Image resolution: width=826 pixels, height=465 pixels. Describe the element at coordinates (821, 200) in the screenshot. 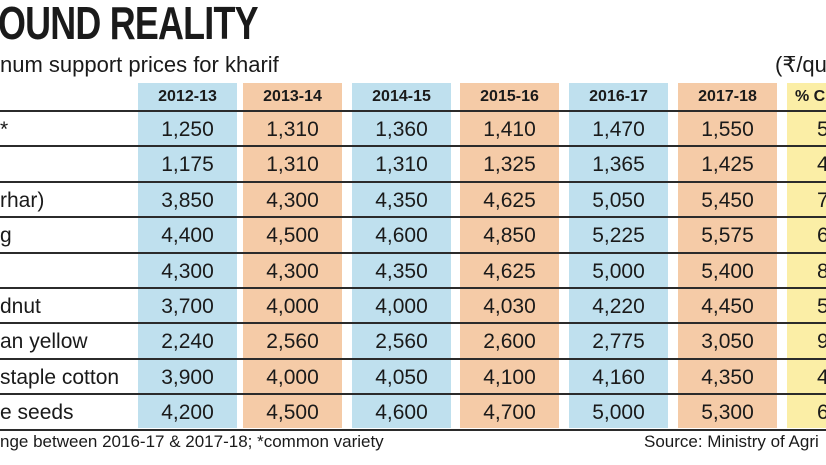

I see `pct-change-cell: 7` at that location.